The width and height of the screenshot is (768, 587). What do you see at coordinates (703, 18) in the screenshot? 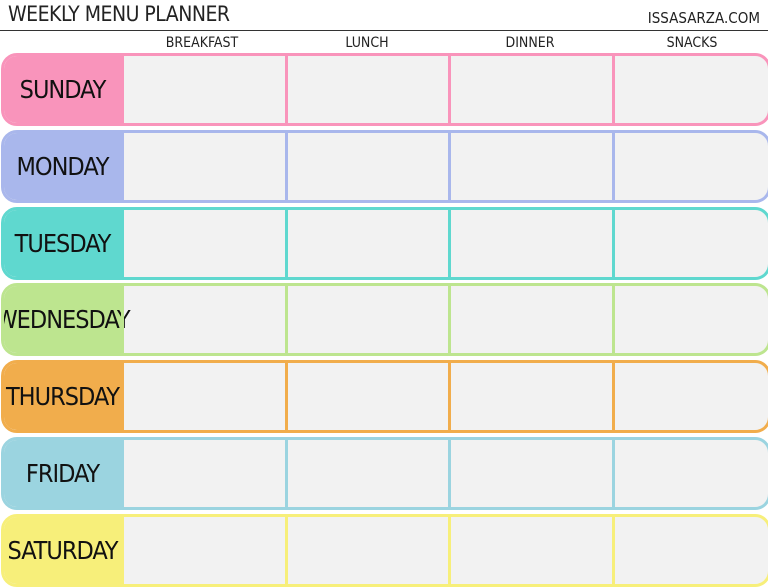
I see `site-name: ISSASARZA.COM` at bounding box center [703, 18].